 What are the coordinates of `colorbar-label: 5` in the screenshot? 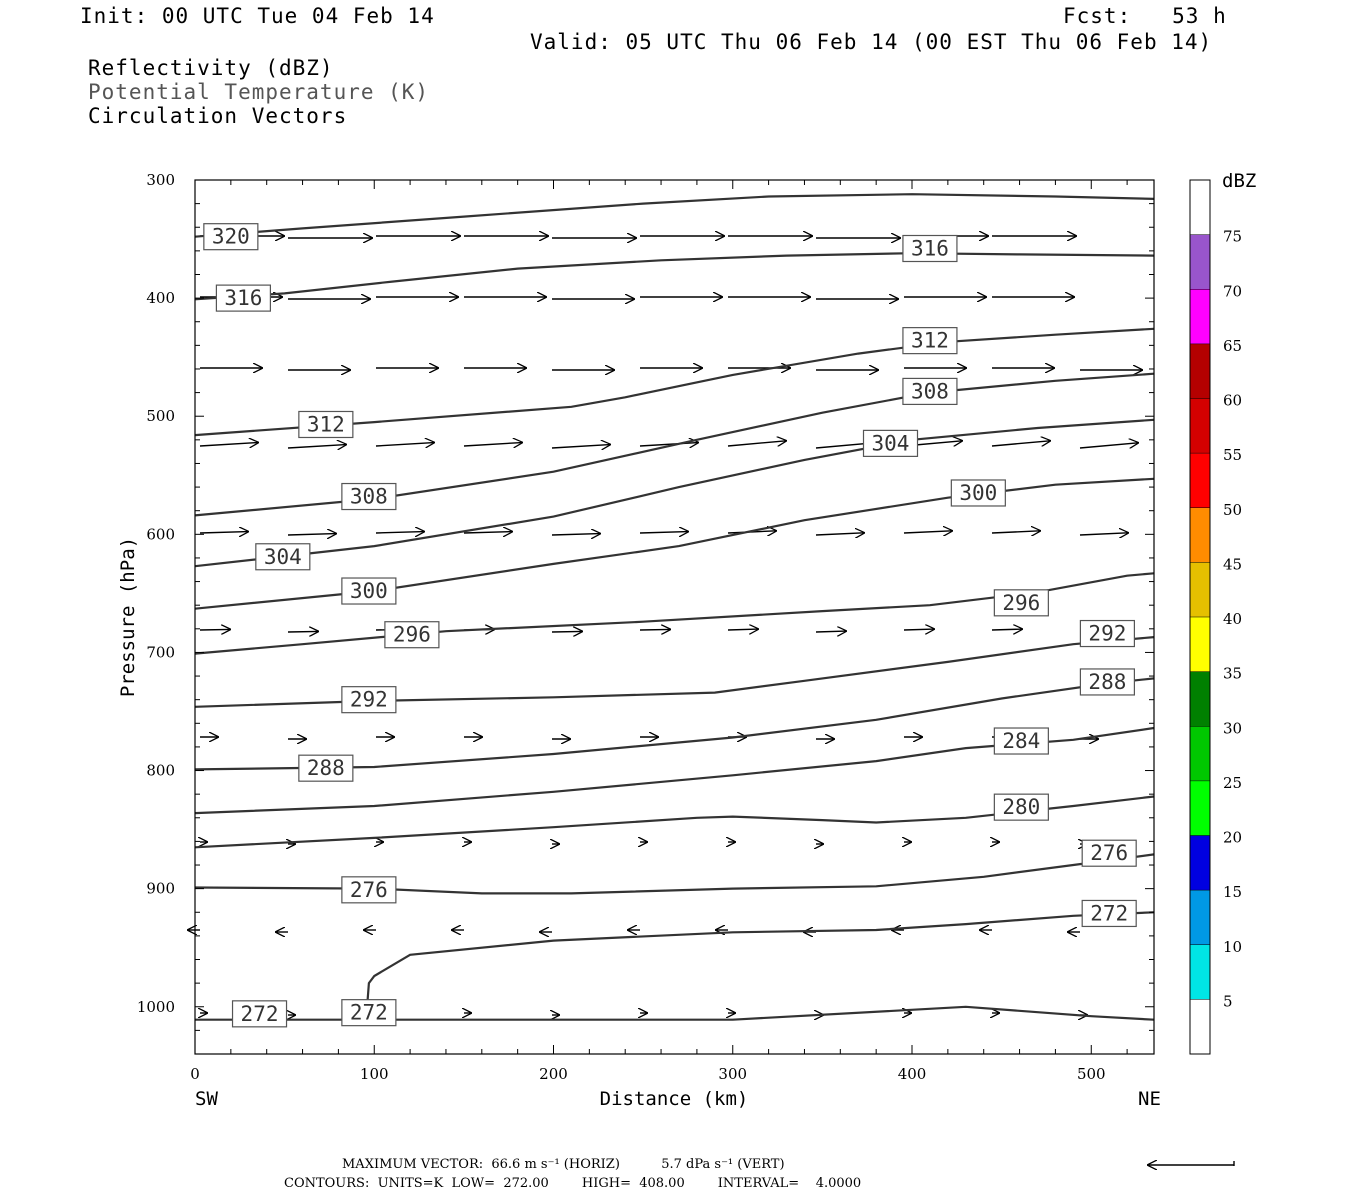 It's located at (1228, 1001).